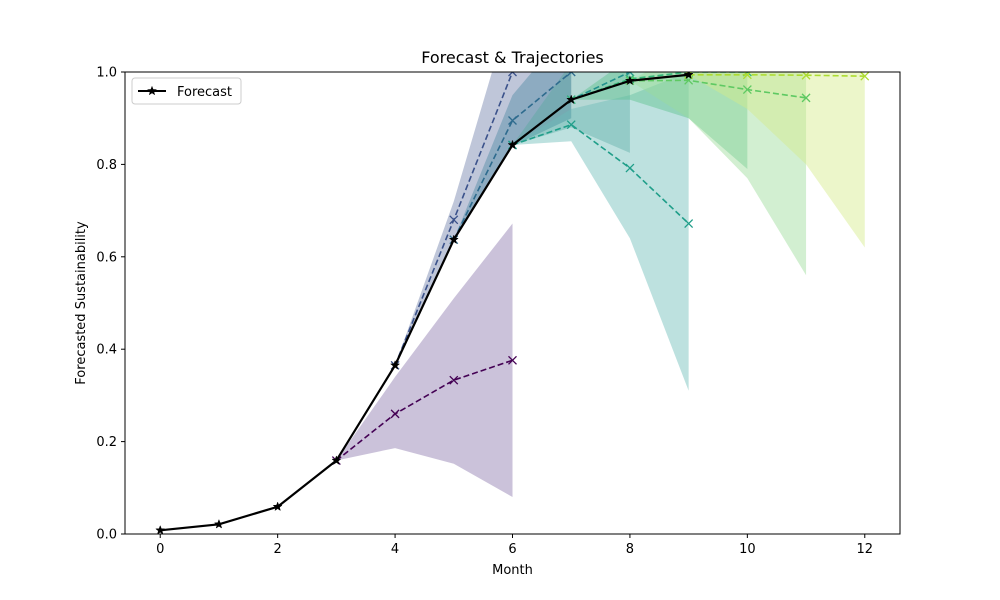 This screenshot has width=1000, height=600. I want to click on y-tick-label: 0.6, so click(106, 257).